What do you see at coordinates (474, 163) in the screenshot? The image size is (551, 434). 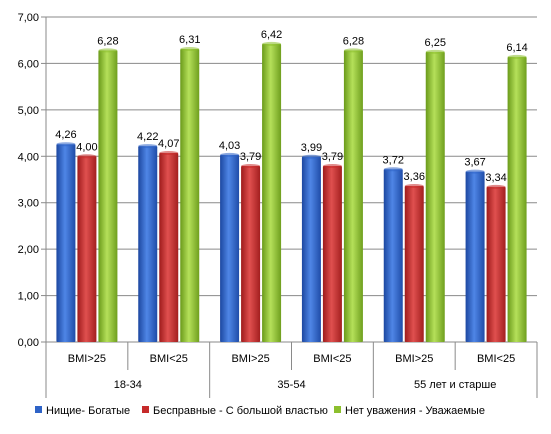 I see `data-label: 3,67` at bounding box center [474, 163].